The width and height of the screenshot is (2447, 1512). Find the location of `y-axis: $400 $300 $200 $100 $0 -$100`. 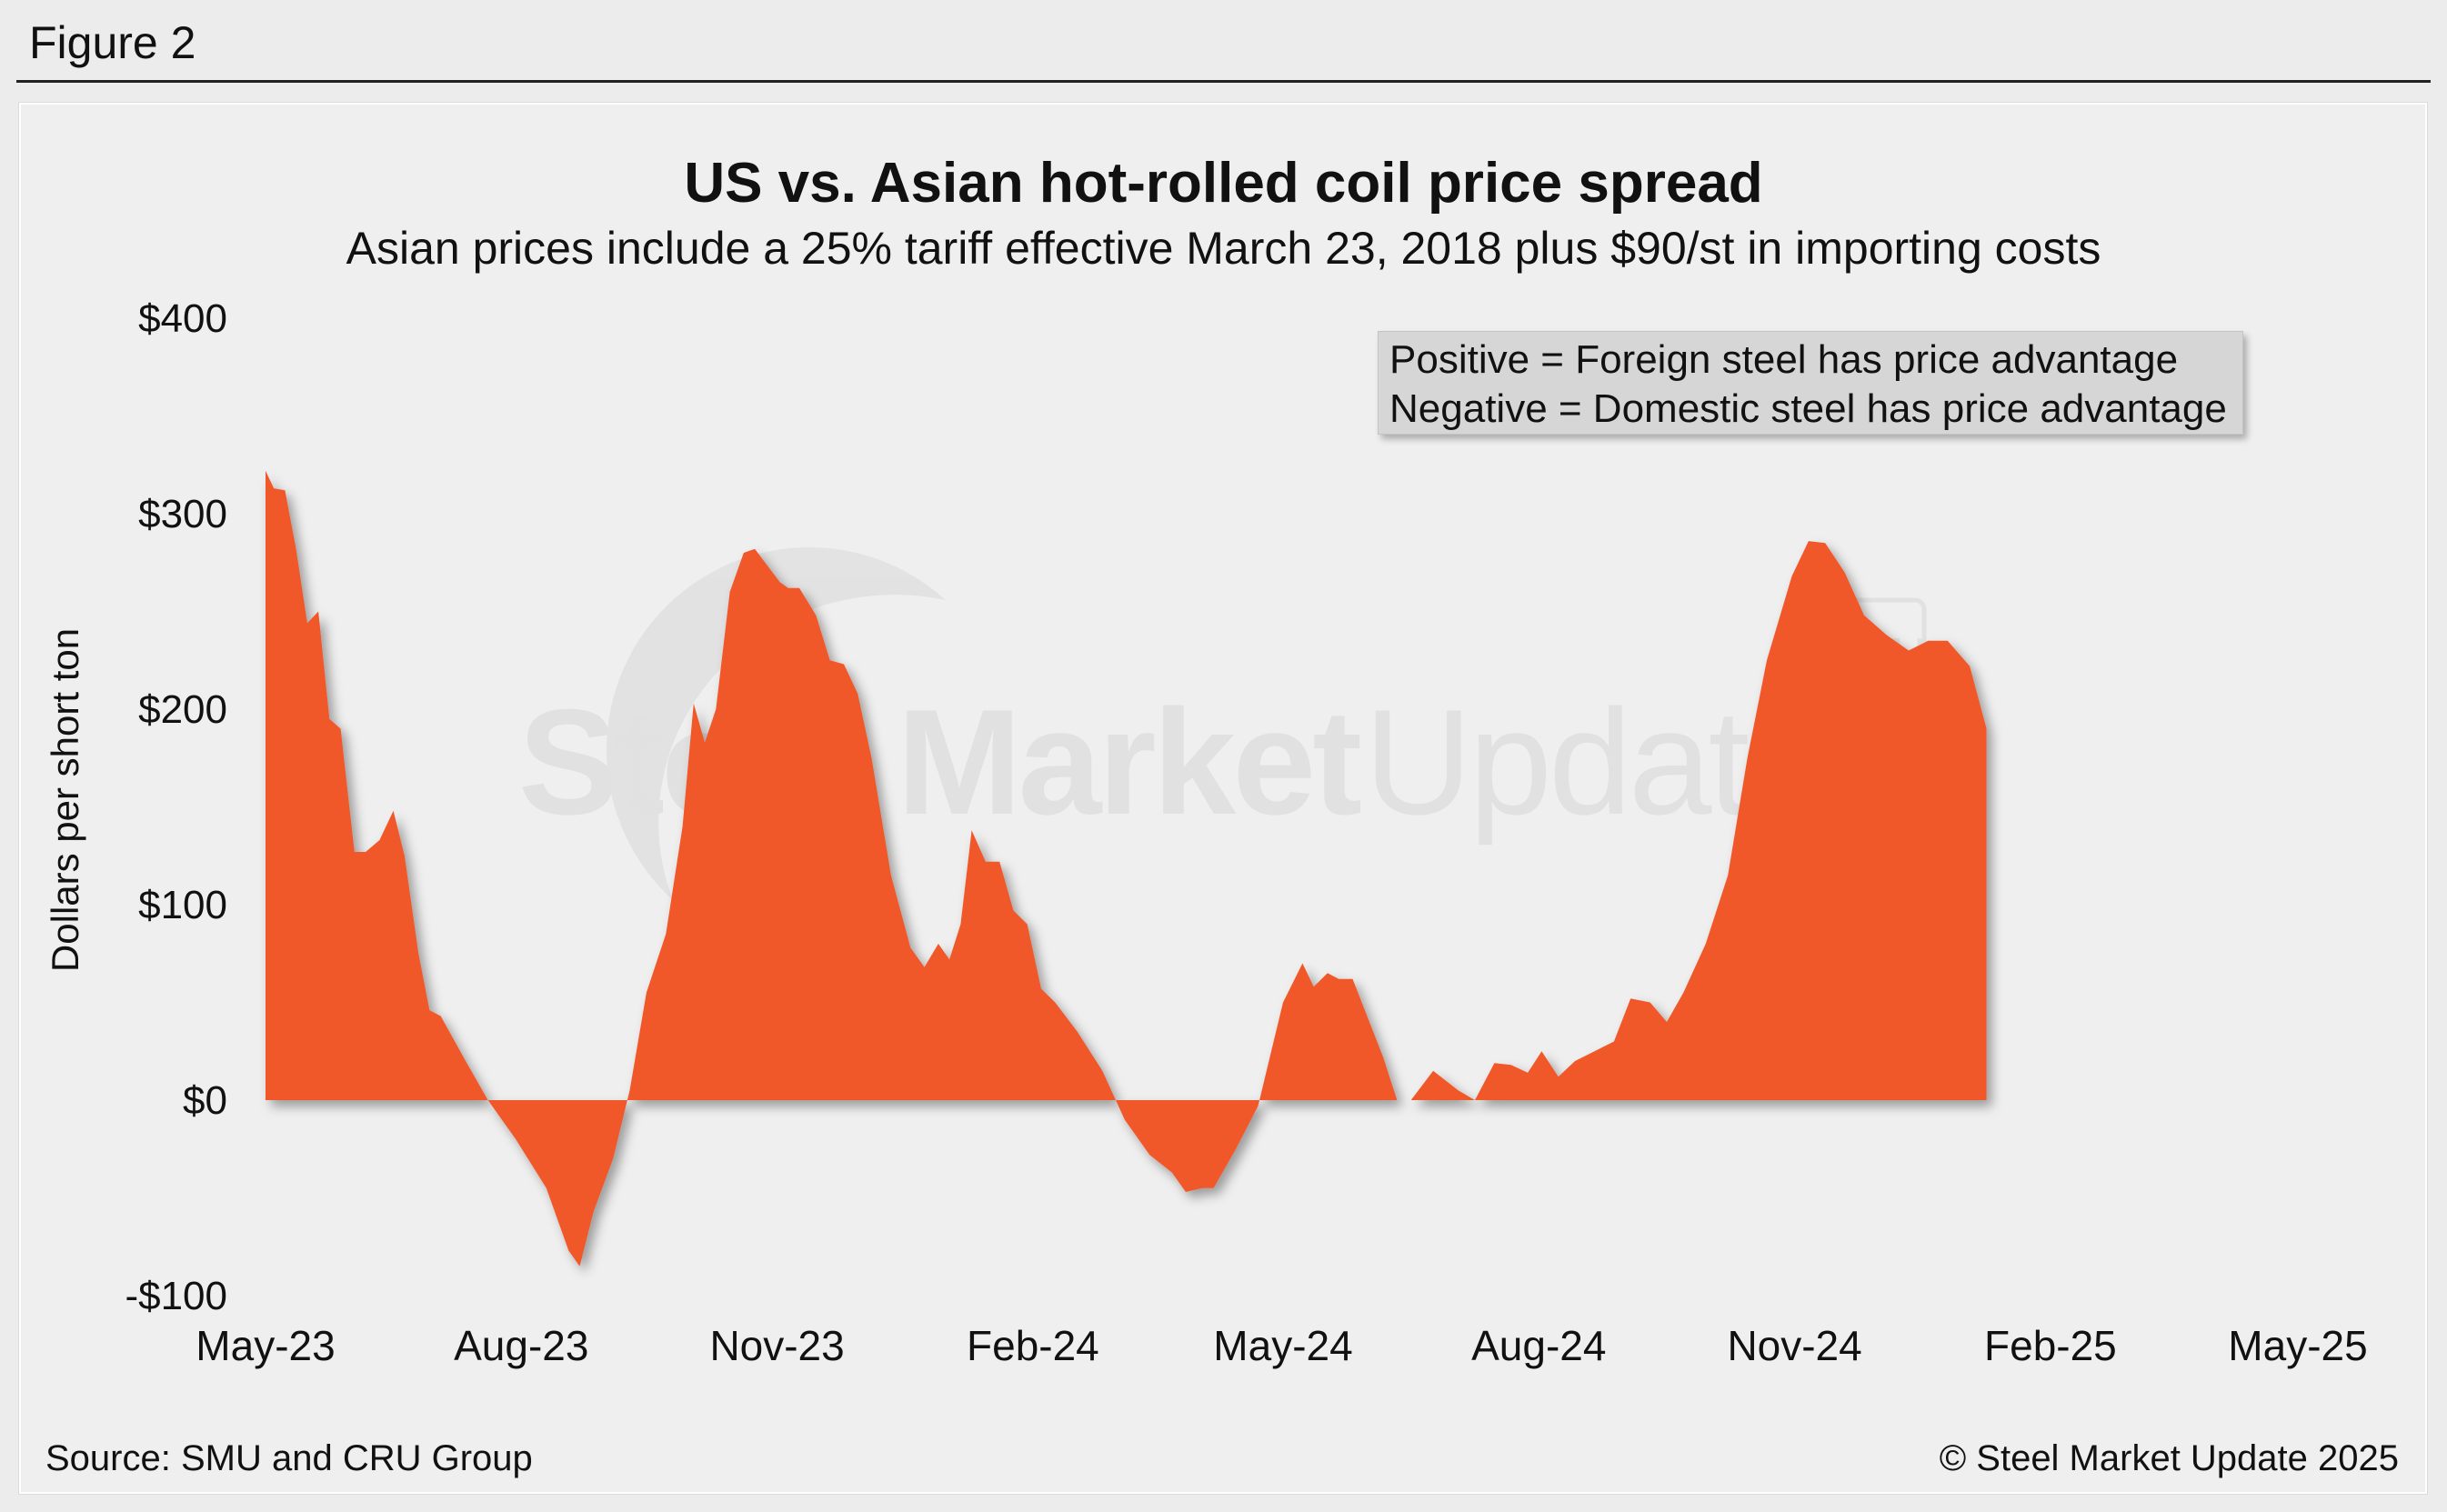

y-axis: $400 $300 $200 $100 $0 -$100 is located at coordinates (176, 807).